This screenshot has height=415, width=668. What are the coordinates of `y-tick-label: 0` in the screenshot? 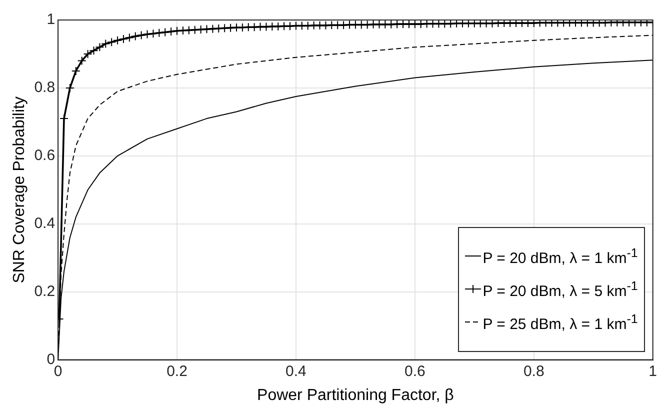 It's located at (51, 359).